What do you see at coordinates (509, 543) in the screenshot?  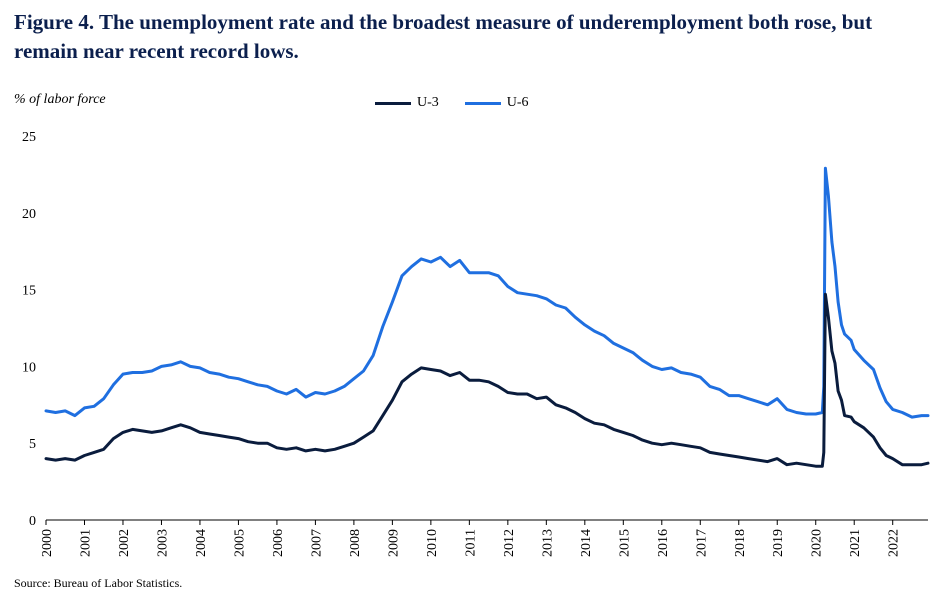 I see `x-tick-label: 2012` at bounding box center [509, 543].